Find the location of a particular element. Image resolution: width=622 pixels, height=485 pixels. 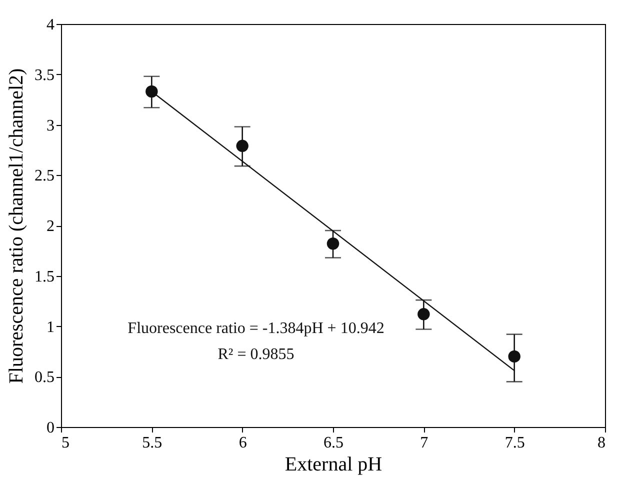

annotation: Fluorescence ratio = -1.384pH + 10.942 is located at coordinates (256, 328).